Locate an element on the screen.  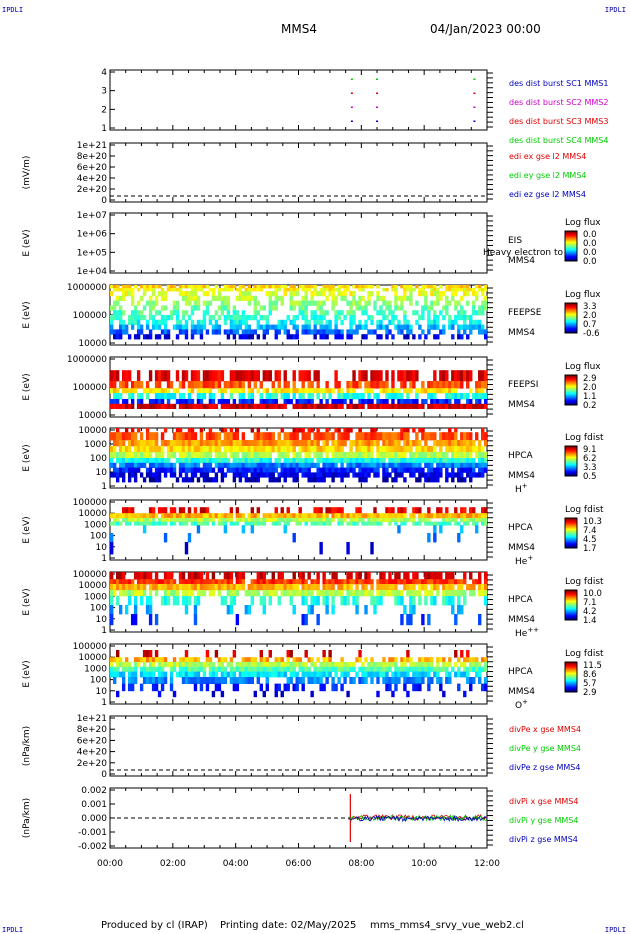
corner-tr: IPDLI is located at coordinates (615, 10).